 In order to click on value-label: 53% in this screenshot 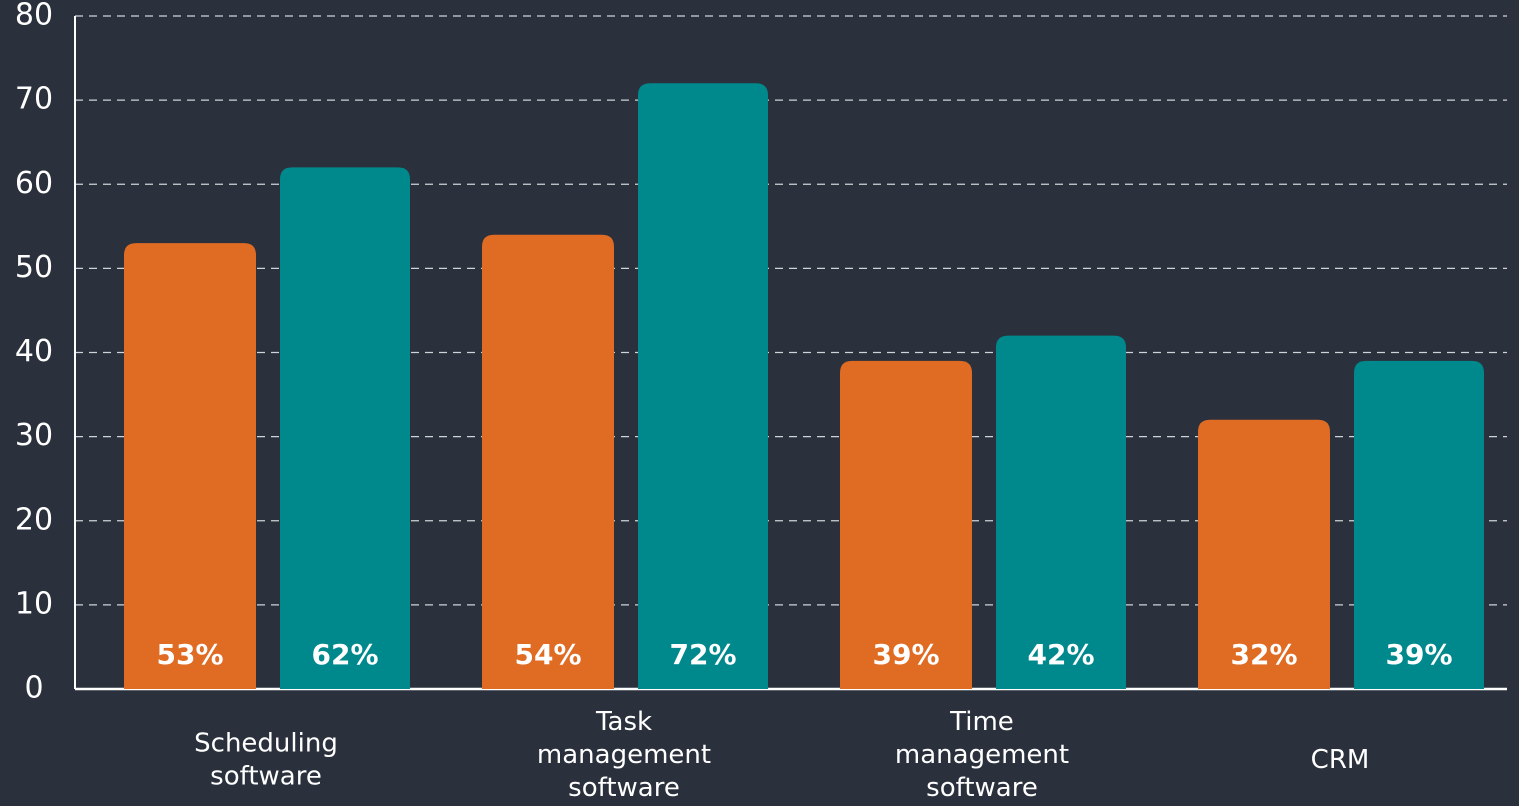, I will do `click(189, 654)`.